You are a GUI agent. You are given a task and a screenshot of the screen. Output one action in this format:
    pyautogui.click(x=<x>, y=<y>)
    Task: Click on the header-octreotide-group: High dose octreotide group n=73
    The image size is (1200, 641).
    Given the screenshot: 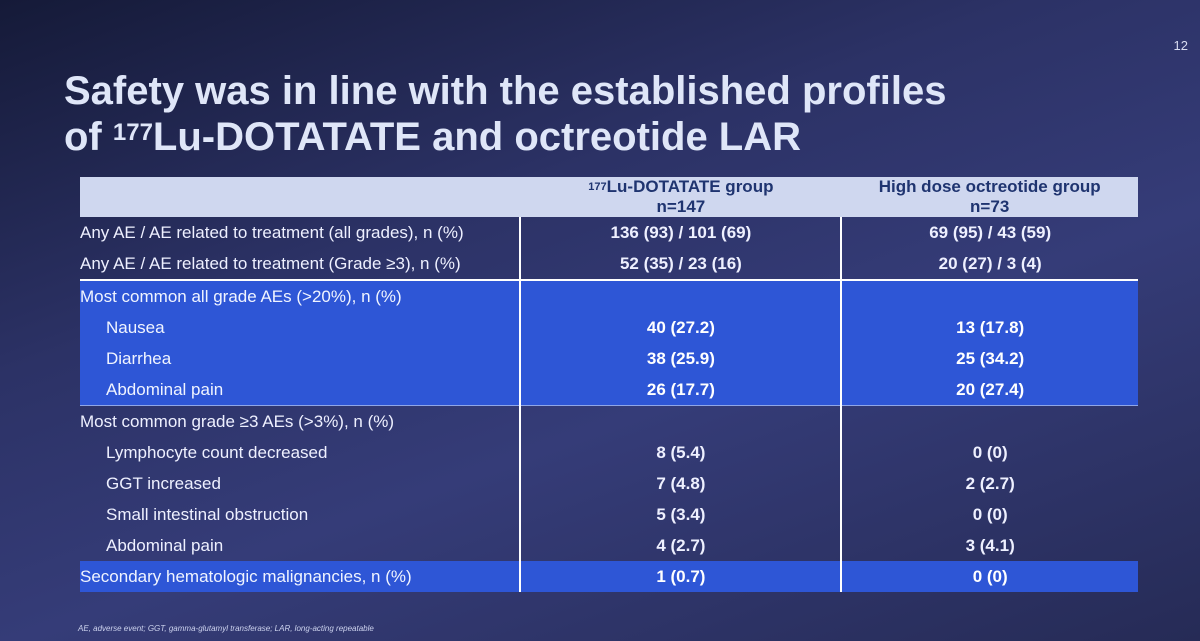 What is the action you would take?
    pyautogui.click(x=989, y=197)
    